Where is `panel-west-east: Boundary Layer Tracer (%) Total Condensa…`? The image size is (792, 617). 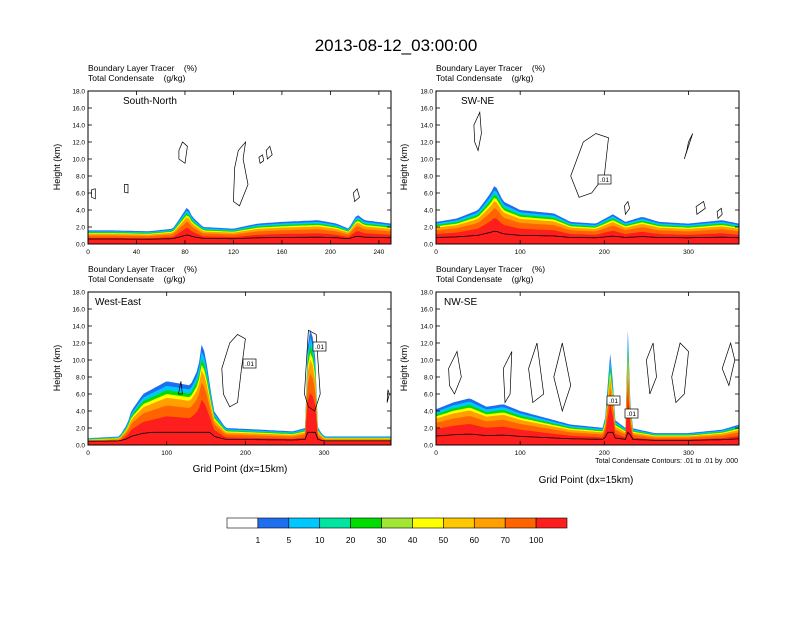 panel-west-east: Boundary Layer Tracer (%) Total Condensa… is located at coordinates (222, 369).